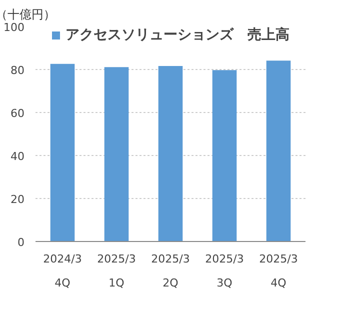 Image resolution: width=345 pixels, height=330 pixels. I want to click on category-label: 2025/3 3Q, so click(224, 271).